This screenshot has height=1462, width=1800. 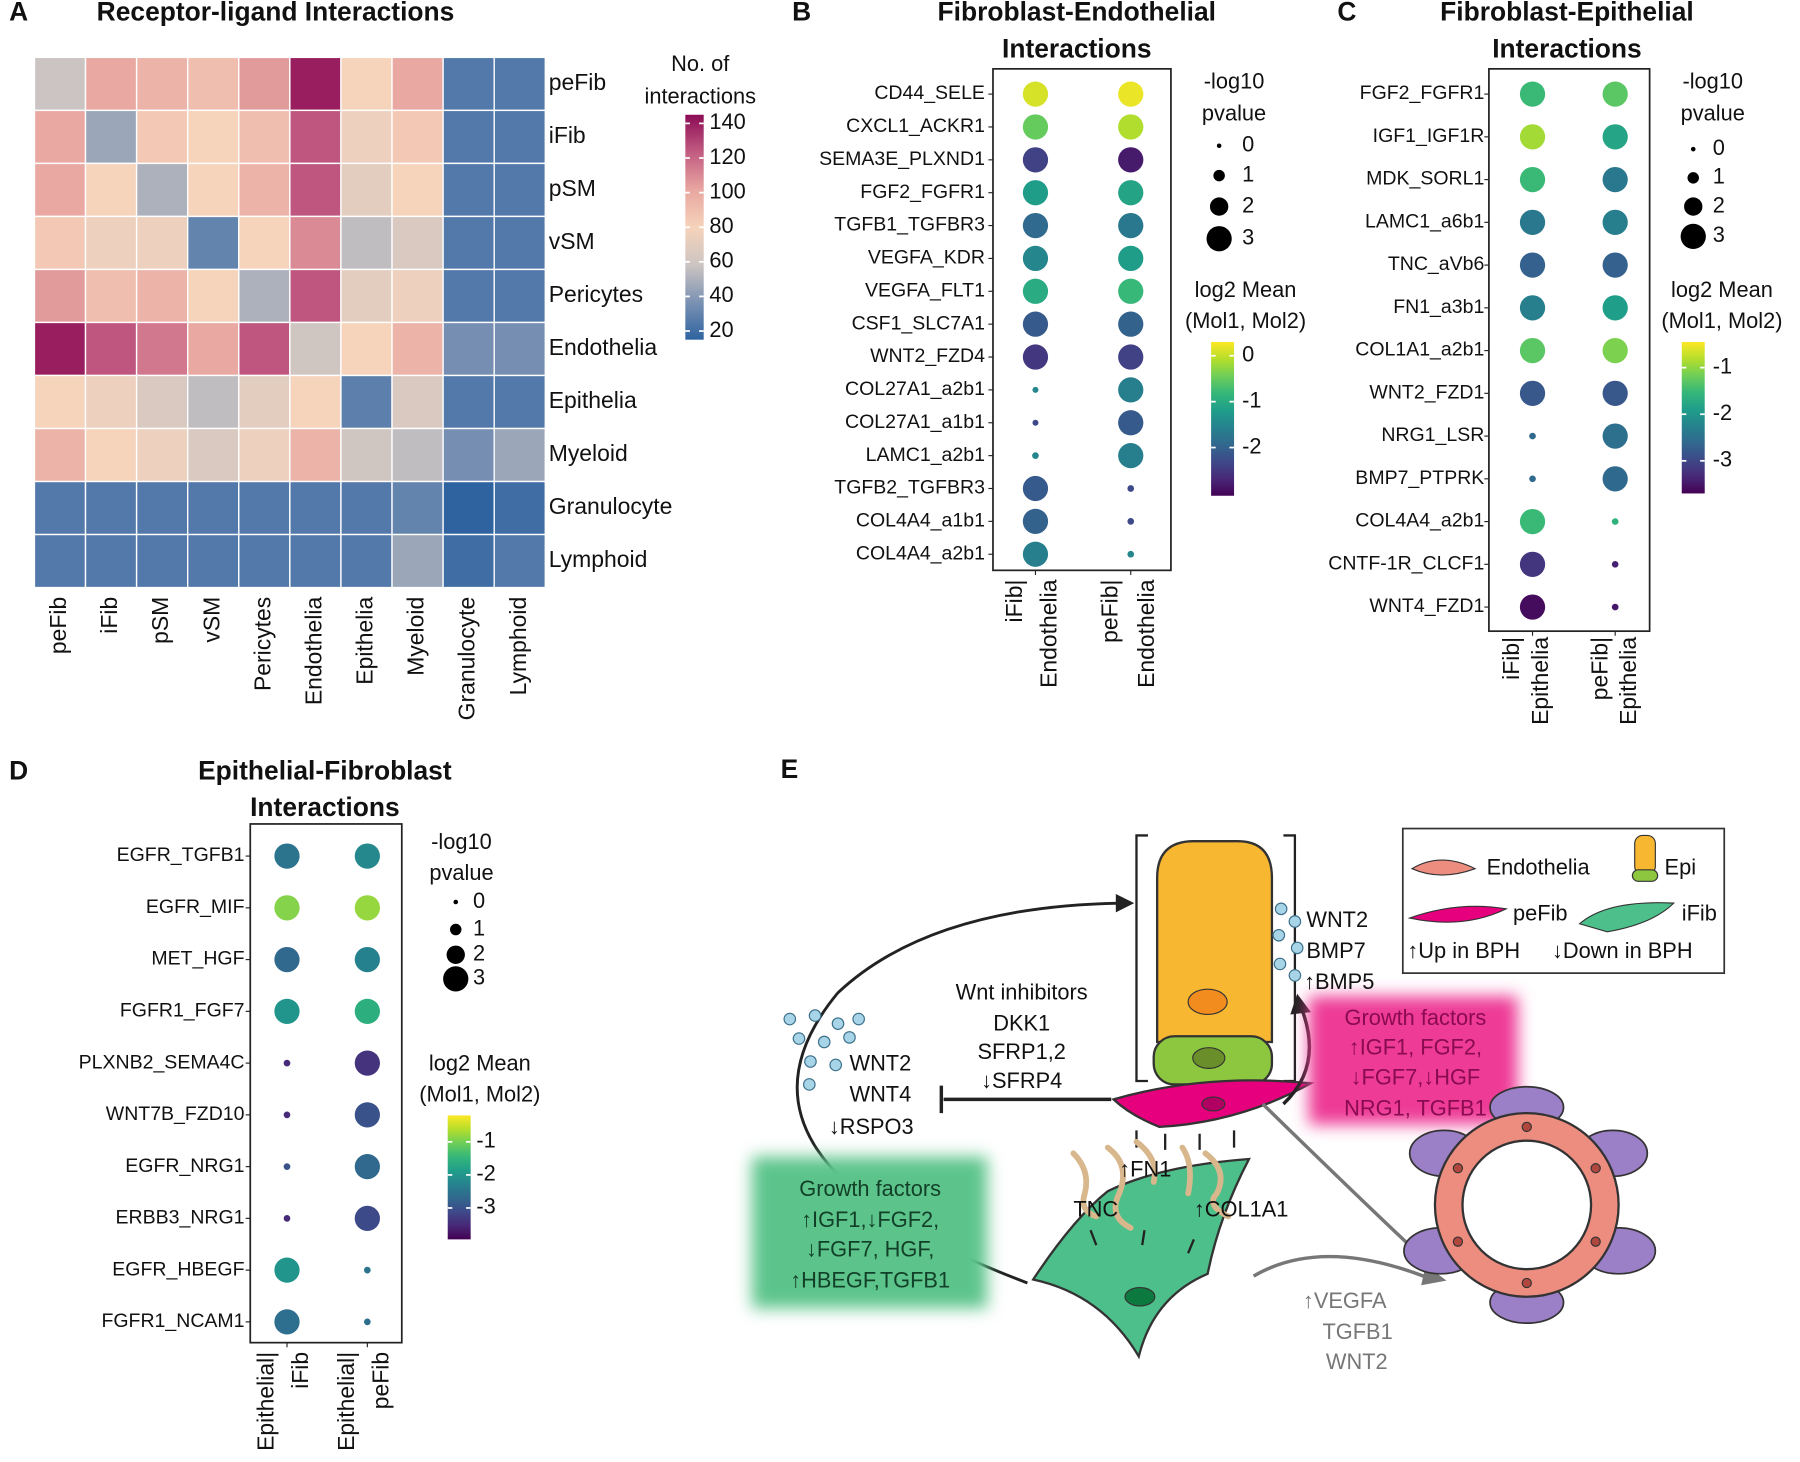 What do you see at coordinates (467, 659) in the screenshot?
I see `column-label: Granulocyte` at bounding box center [467, 659].